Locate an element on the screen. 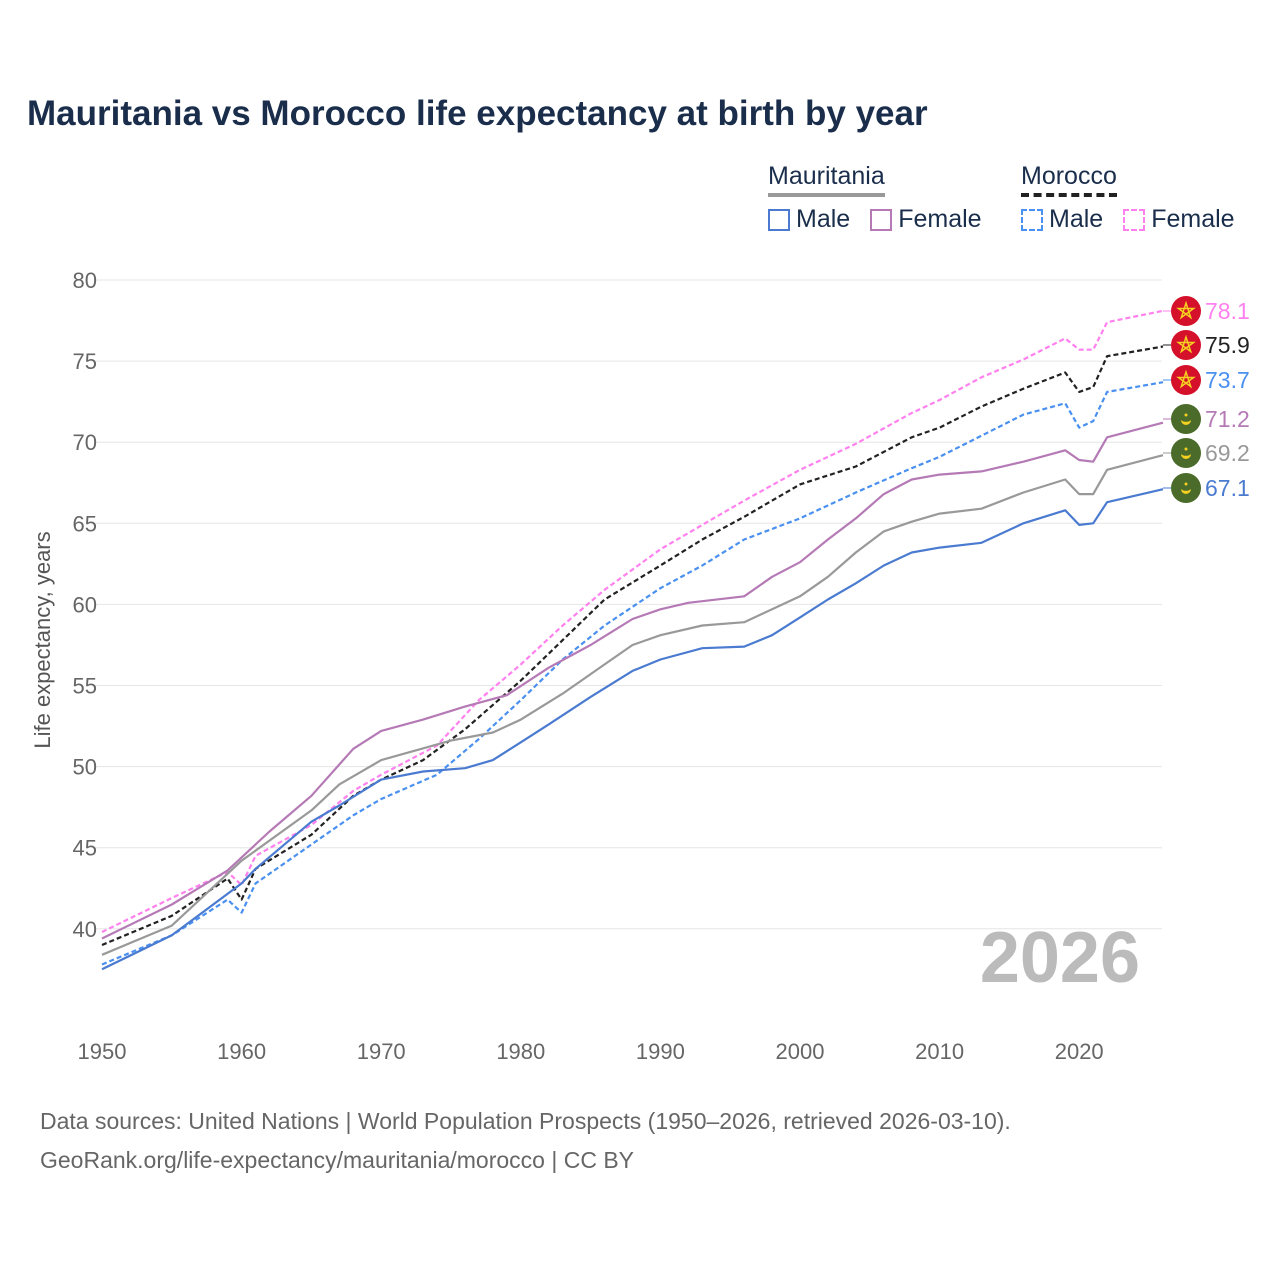 This screenshot has height=1280, width=1280. end-label-morocco-female: 78.1 is located at coordinates (1206, 311).